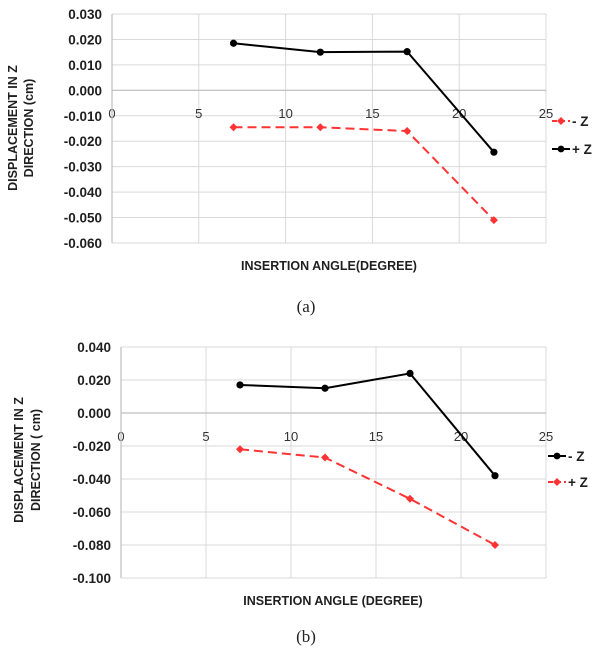 The image size is (610, 655). Describe the element at coordinates (92, 578) in the screenshot. I see `y-tick-label: -0.100` at that location.